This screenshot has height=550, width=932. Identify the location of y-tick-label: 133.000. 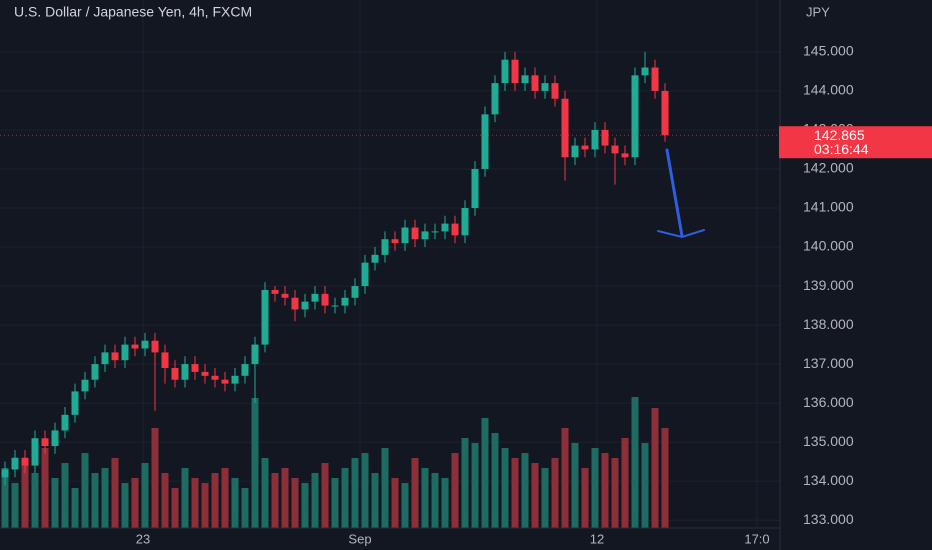
(828, 519).